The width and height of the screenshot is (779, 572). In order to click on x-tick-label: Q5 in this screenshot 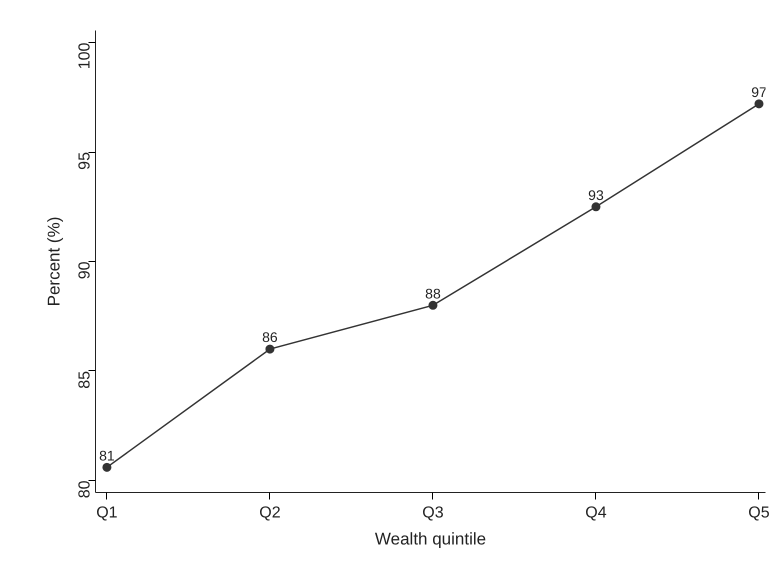, I will do `click(759, 513)`.